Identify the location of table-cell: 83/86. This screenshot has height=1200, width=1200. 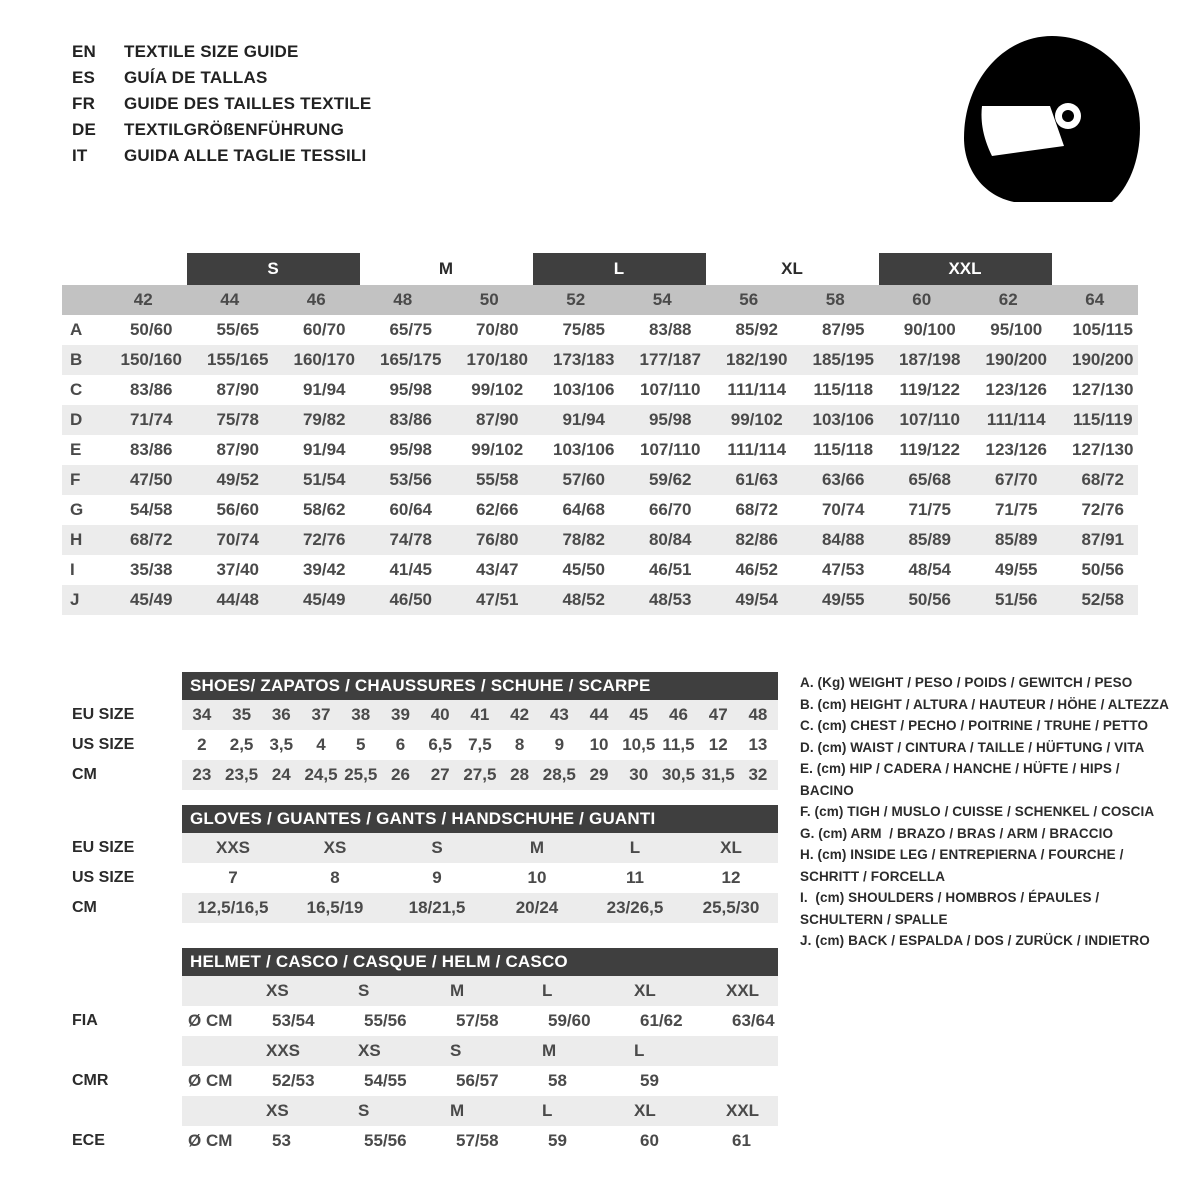
(411, 419).